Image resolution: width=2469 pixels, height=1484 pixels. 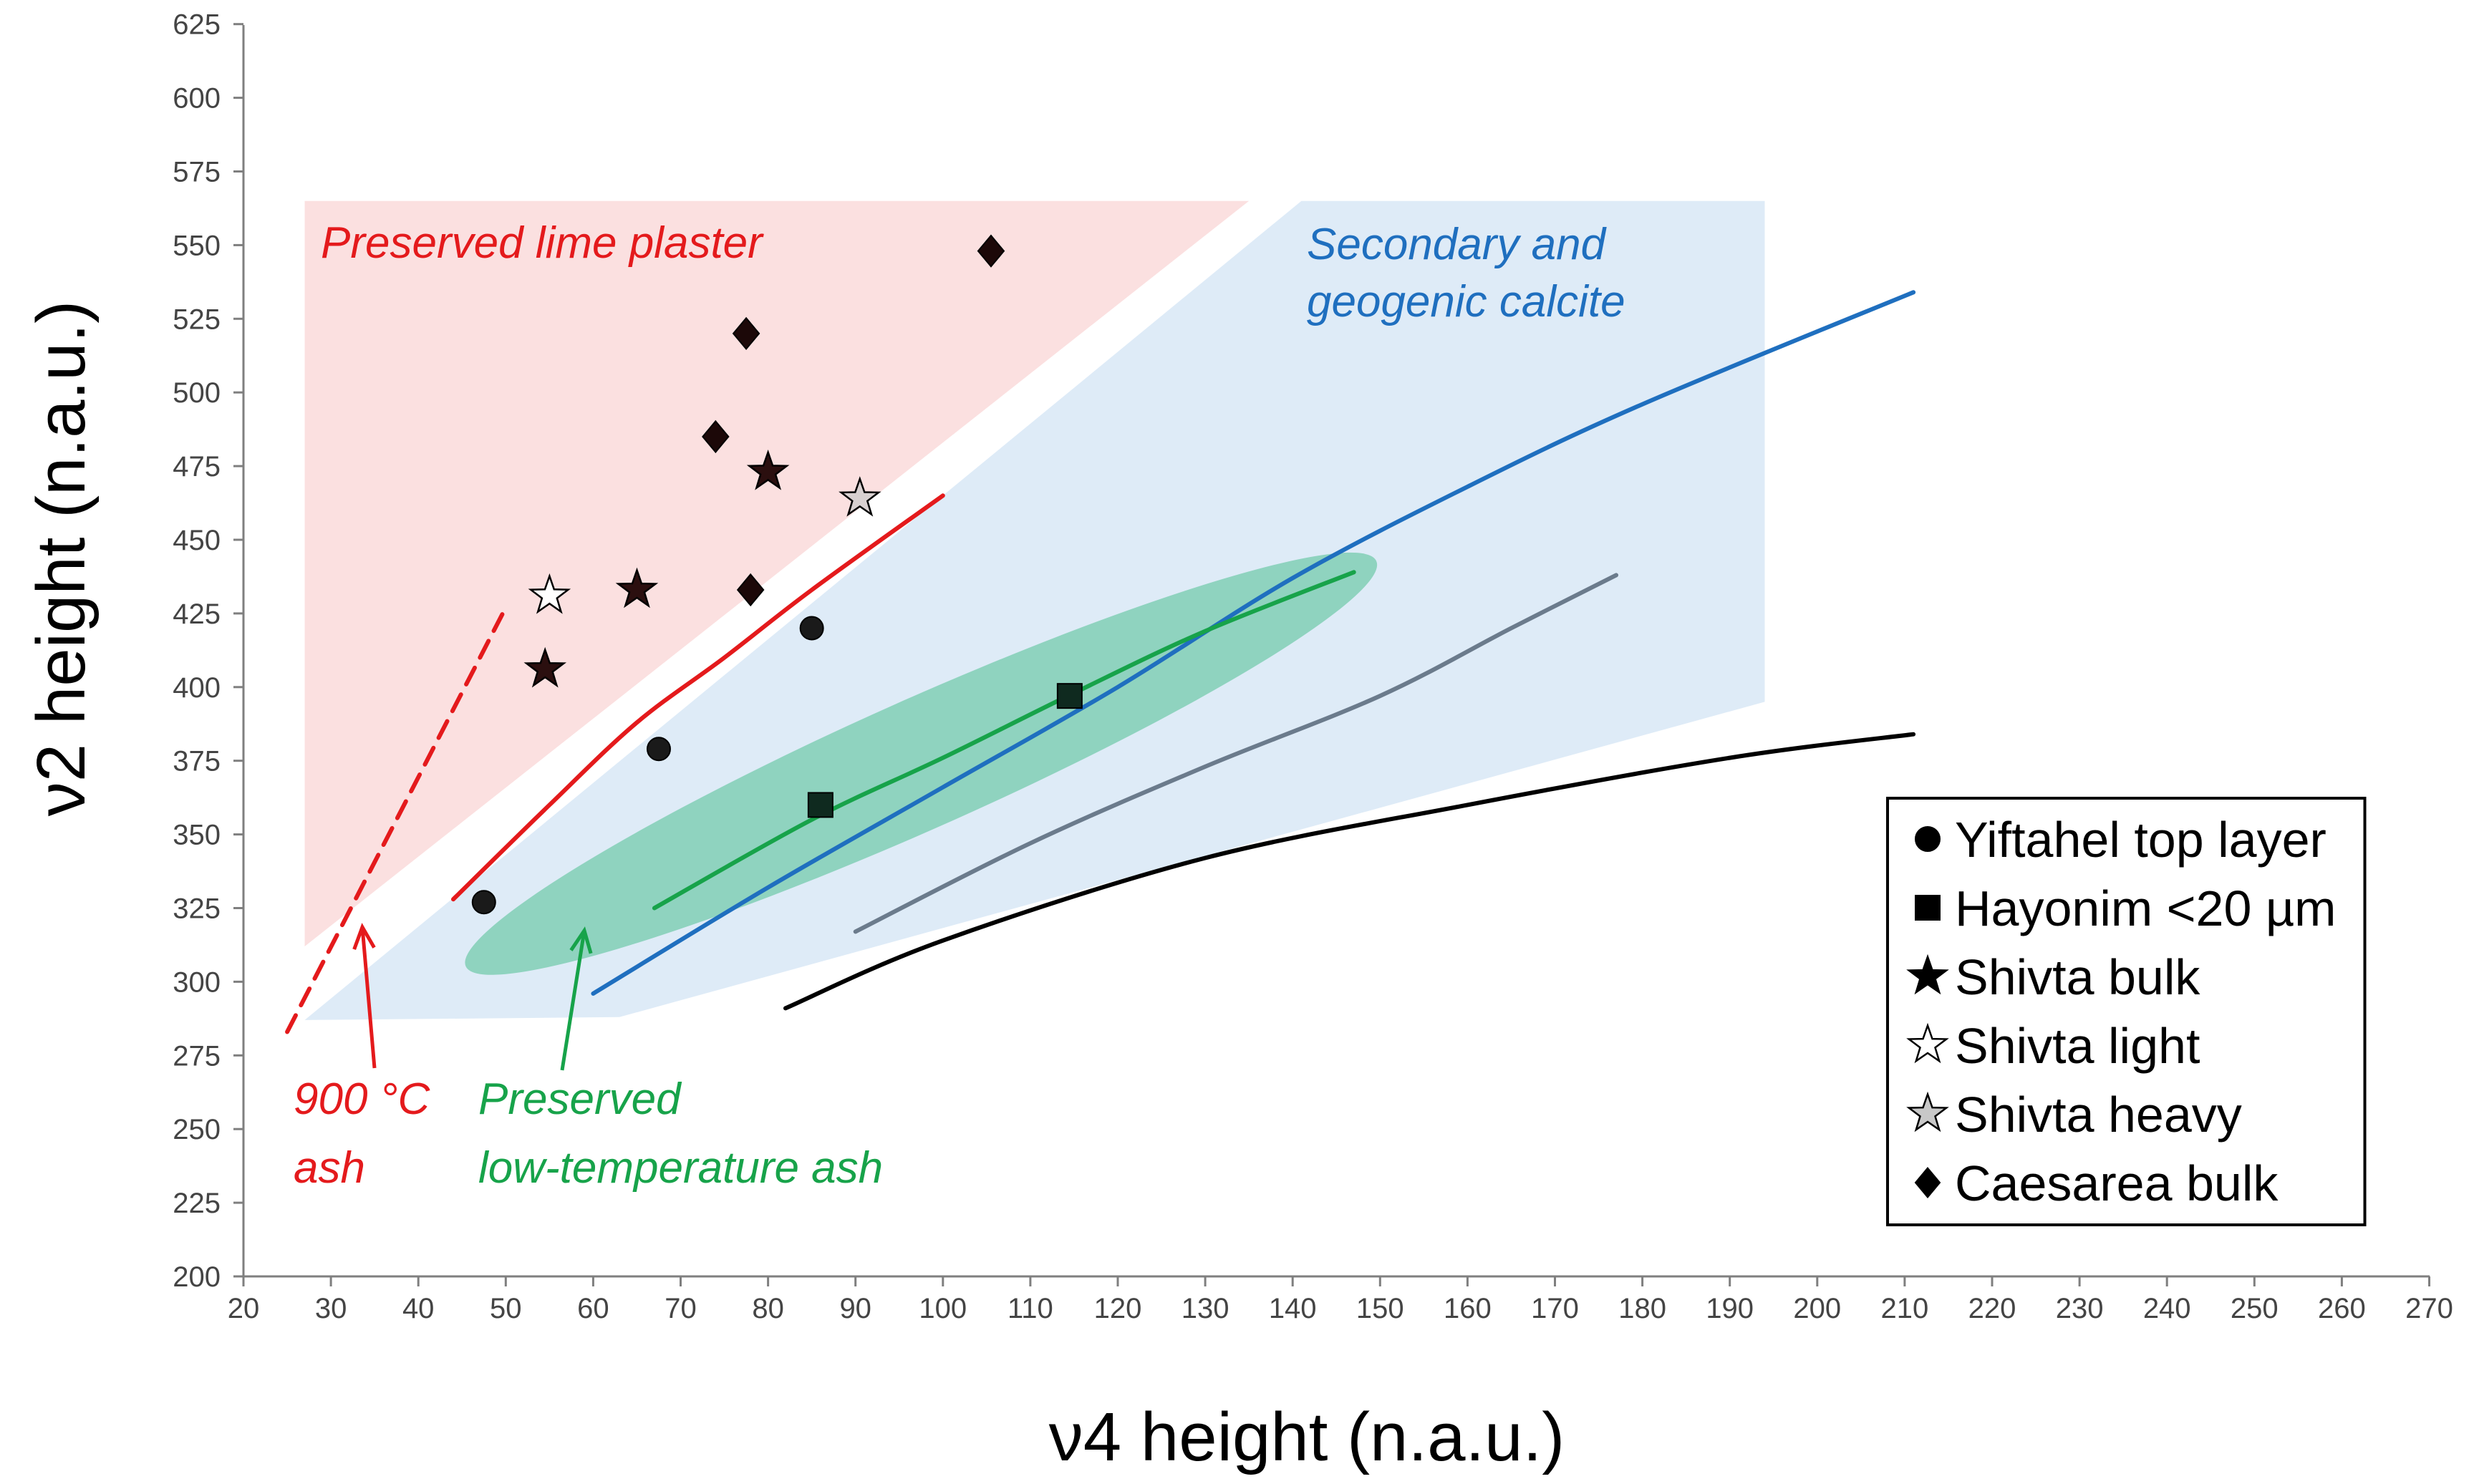 I want to click on x-tick-label-9: 110, so click(x=1030, y=1308).